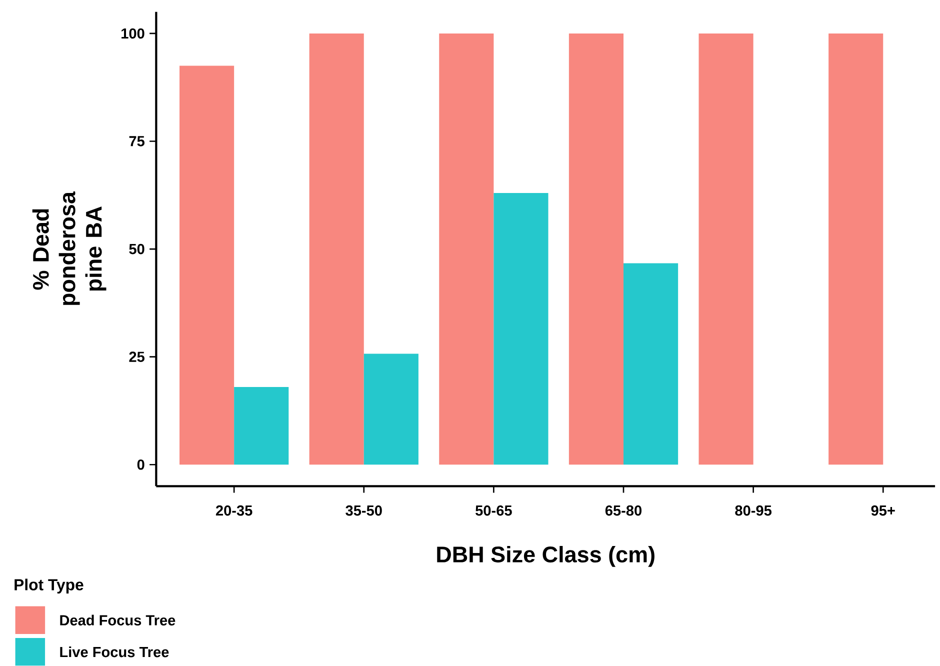 Image resolution: width=940 pixels, height=666 pixels. I want to click on y-tick-label: 0, so click(140, 465).